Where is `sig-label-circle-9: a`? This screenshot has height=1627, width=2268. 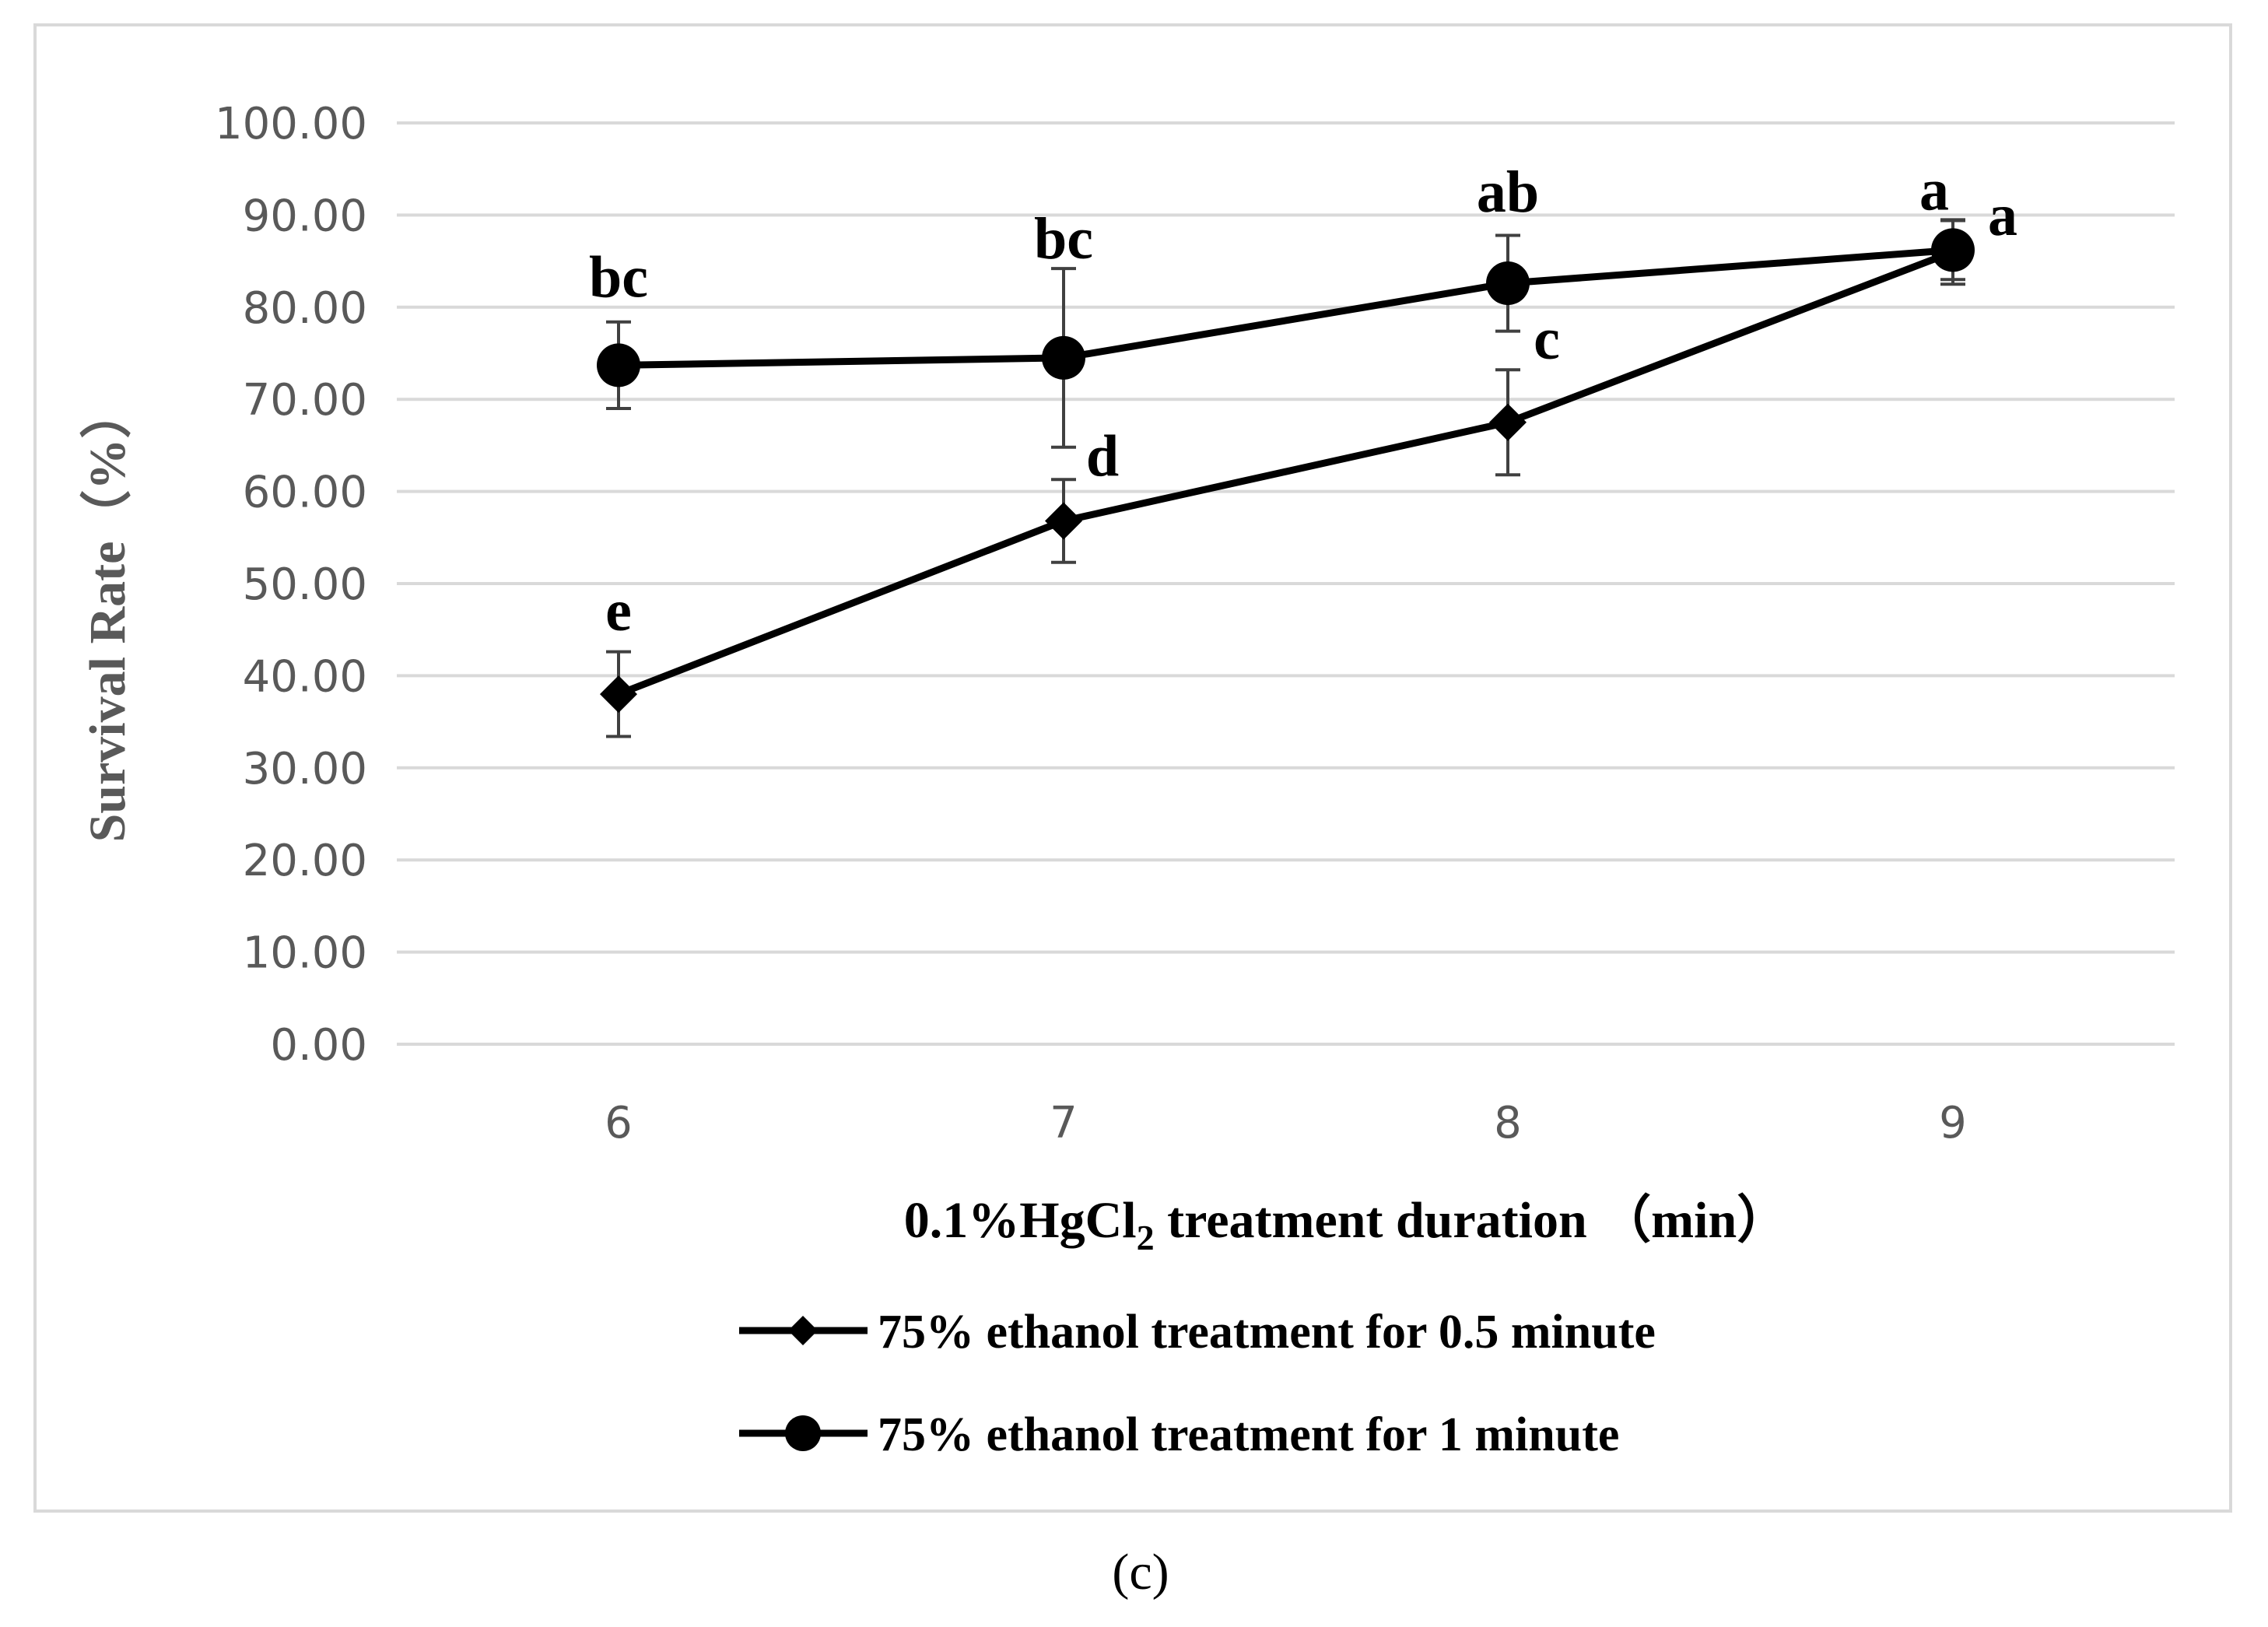
sig-label-circle-9: a is located at coordinates (1934, 190).